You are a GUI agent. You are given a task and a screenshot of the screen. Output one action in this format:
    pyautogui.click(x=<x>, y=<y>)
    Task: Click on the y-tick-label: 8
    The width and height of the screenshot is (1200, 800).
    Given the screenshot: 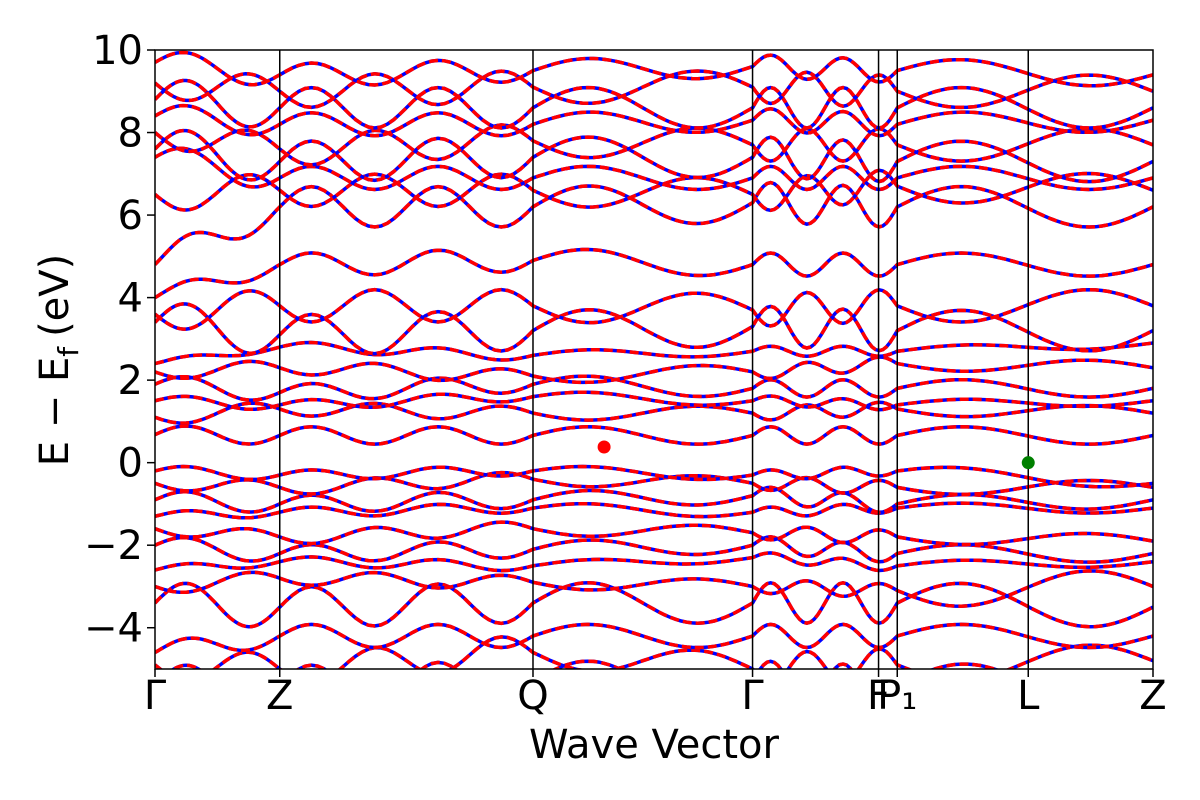 What is the action you would take?
    pyautogui.click(x=130, y=134)
    